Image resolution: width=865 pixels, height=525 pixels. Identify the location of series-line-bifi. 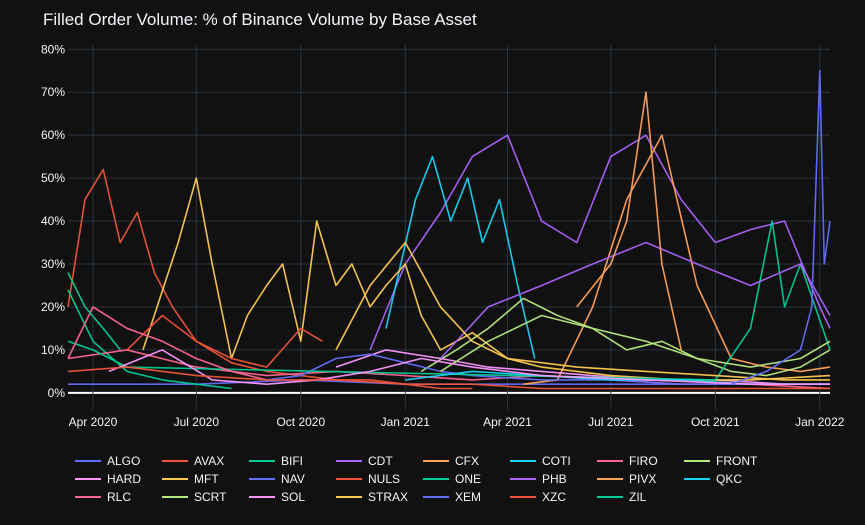
(149, 339).